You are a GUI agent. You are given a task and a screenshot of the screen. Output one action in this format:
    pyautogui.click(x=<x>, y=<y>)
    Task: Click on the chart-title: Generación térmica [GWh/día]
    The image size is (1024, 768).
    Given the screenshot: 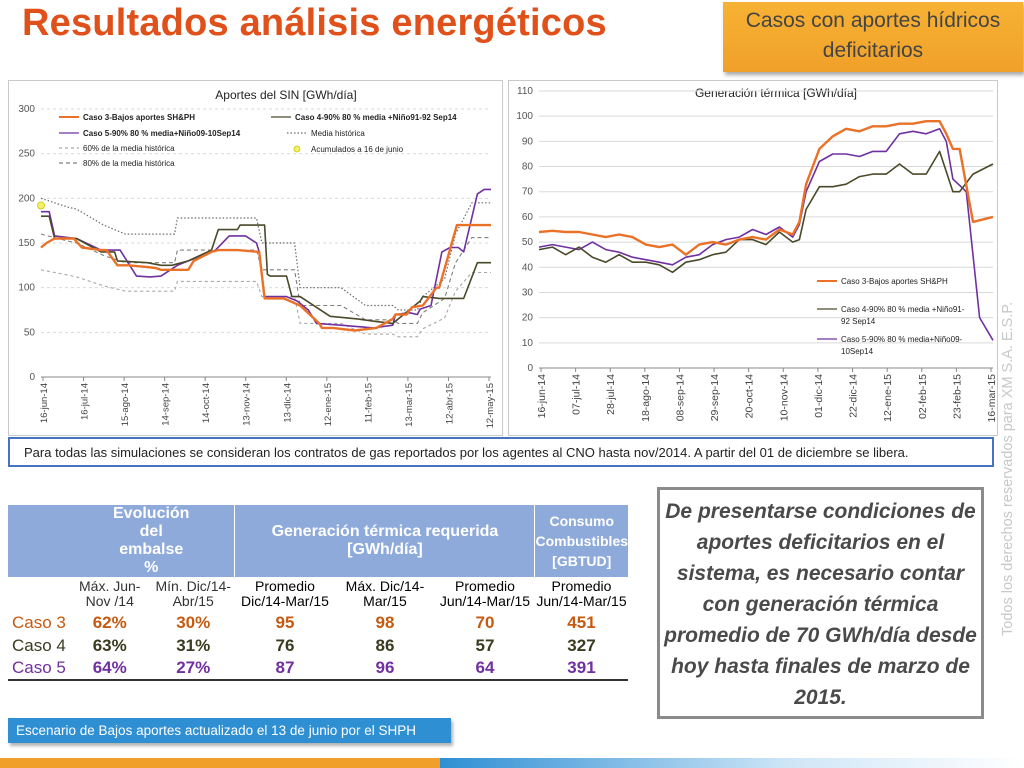 What is the action you would take?
    pyautogui.click(x=776, y=93)
    